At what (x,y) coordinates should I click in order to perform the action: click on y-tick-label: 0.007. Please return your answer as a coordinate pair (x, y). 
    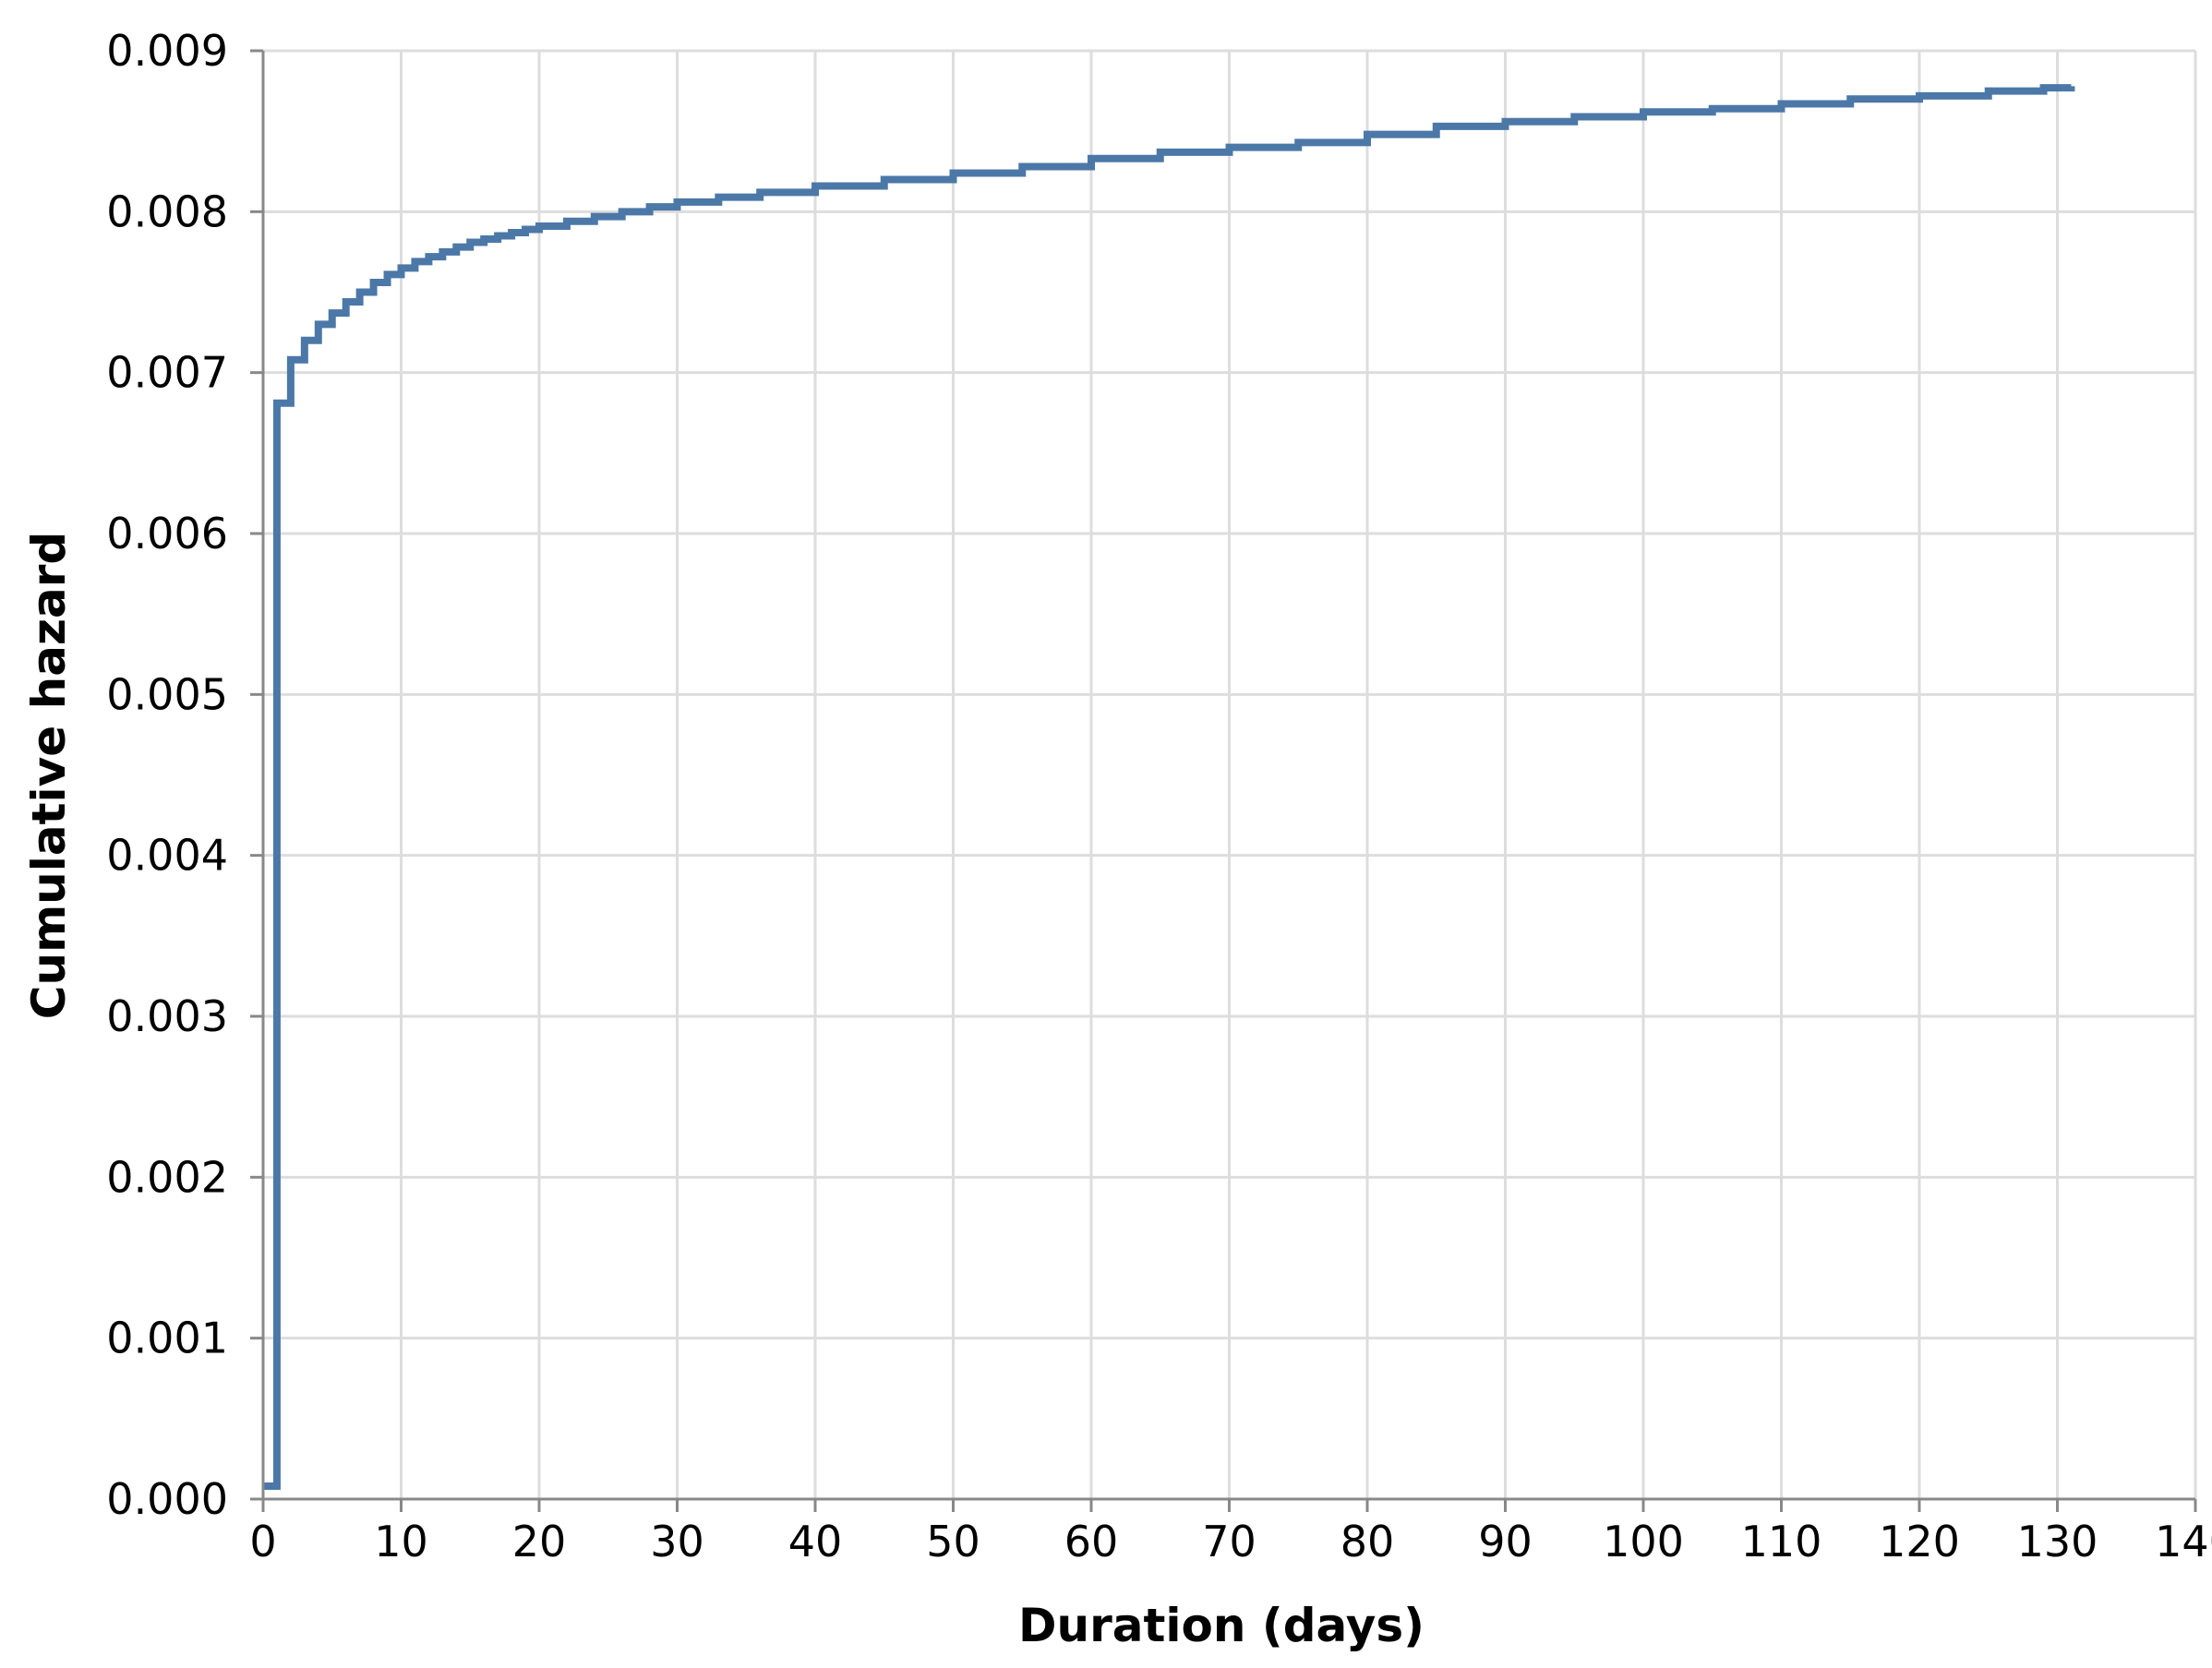
    Looking at the image, I should click on (167, 373).